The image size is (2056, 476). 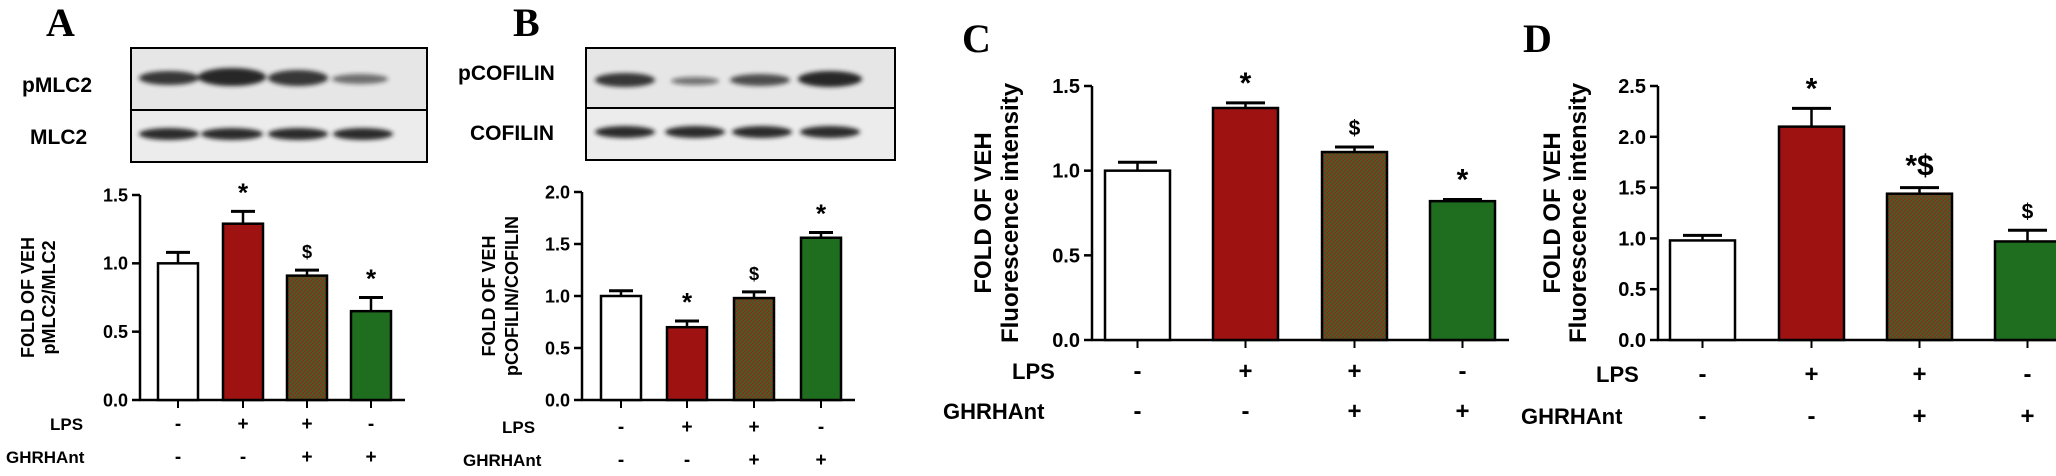 I want to click on blot-b-bottom-label: COFILIN, so click(x=512, y=133).